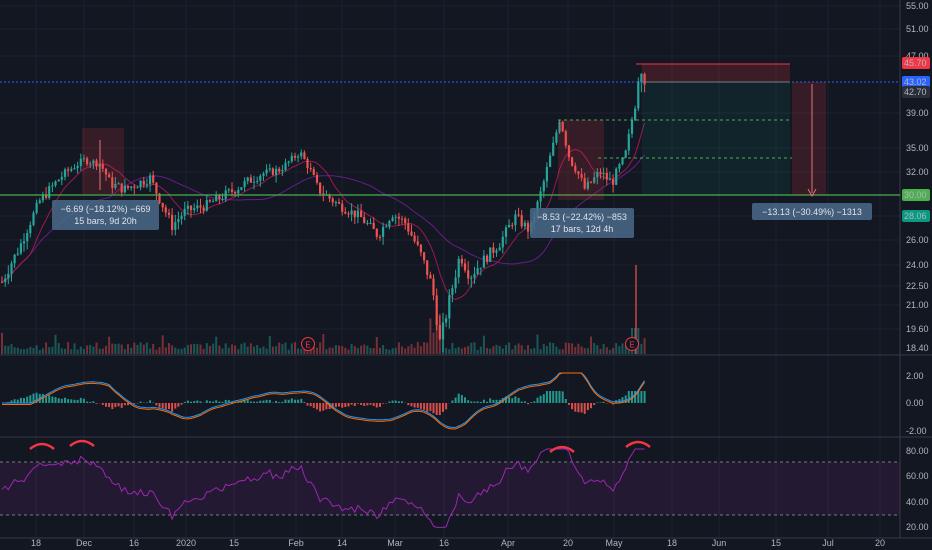 The width and height of the screenshot is (932, 550). What do you see at coordinates (324, 401) in the screenshot?
I see `macd-pane` at bounding box center [324, 401].